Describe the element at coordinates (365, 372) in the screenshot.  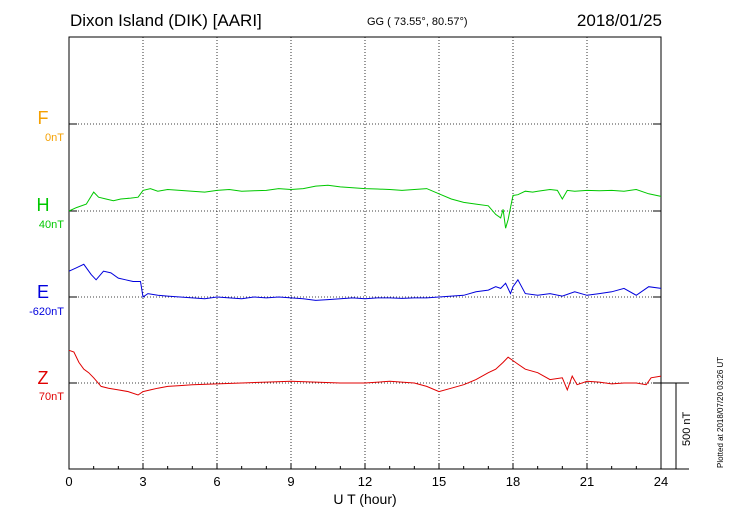
I see `series-z-line` at that location.